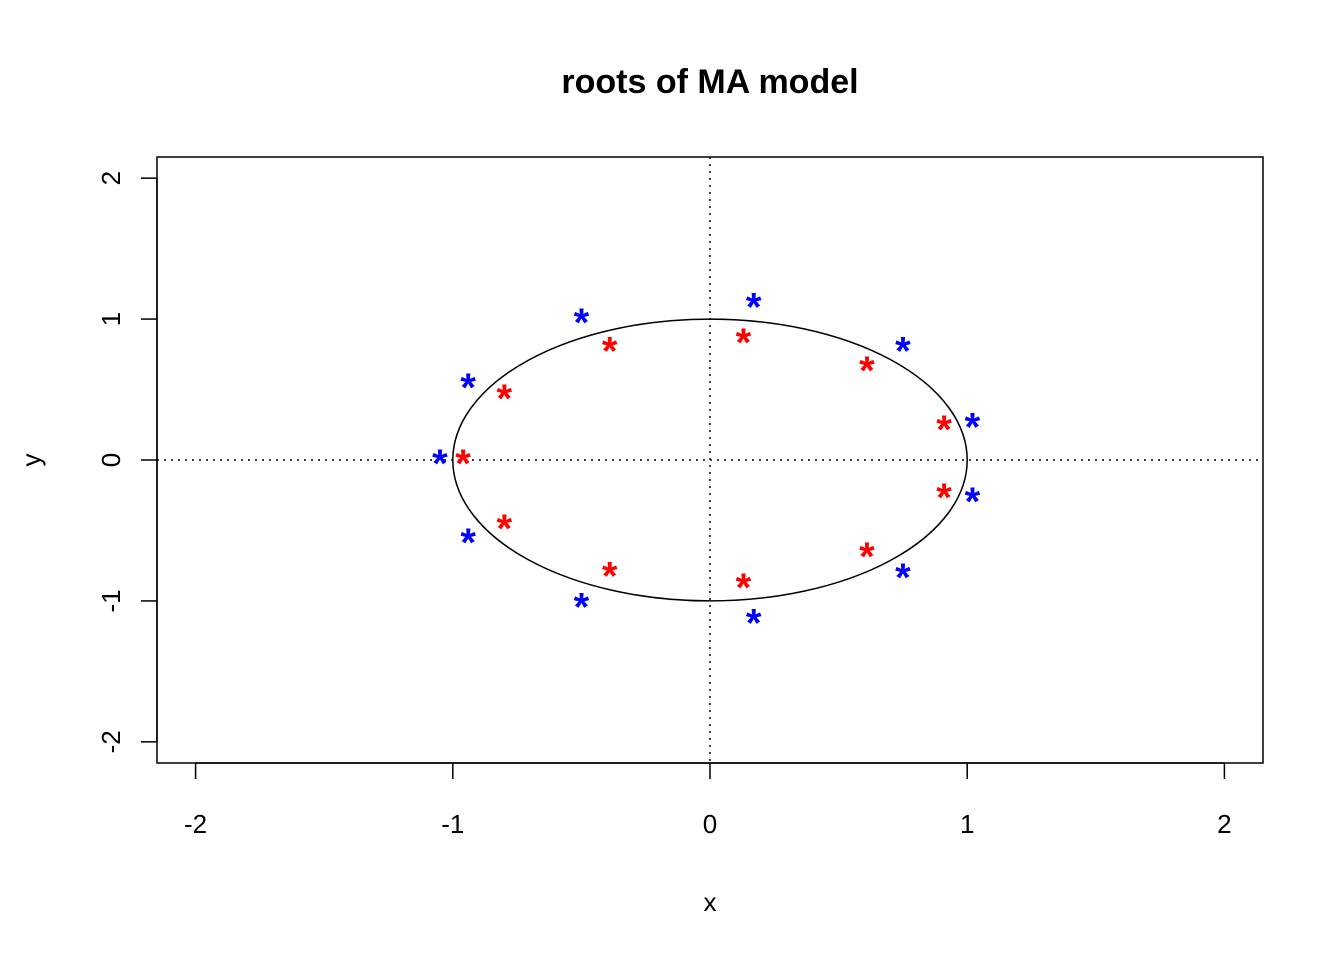 This screenshot has width=1344, height=960. I want to click on y-tick-label: -2, so click(111, 741).